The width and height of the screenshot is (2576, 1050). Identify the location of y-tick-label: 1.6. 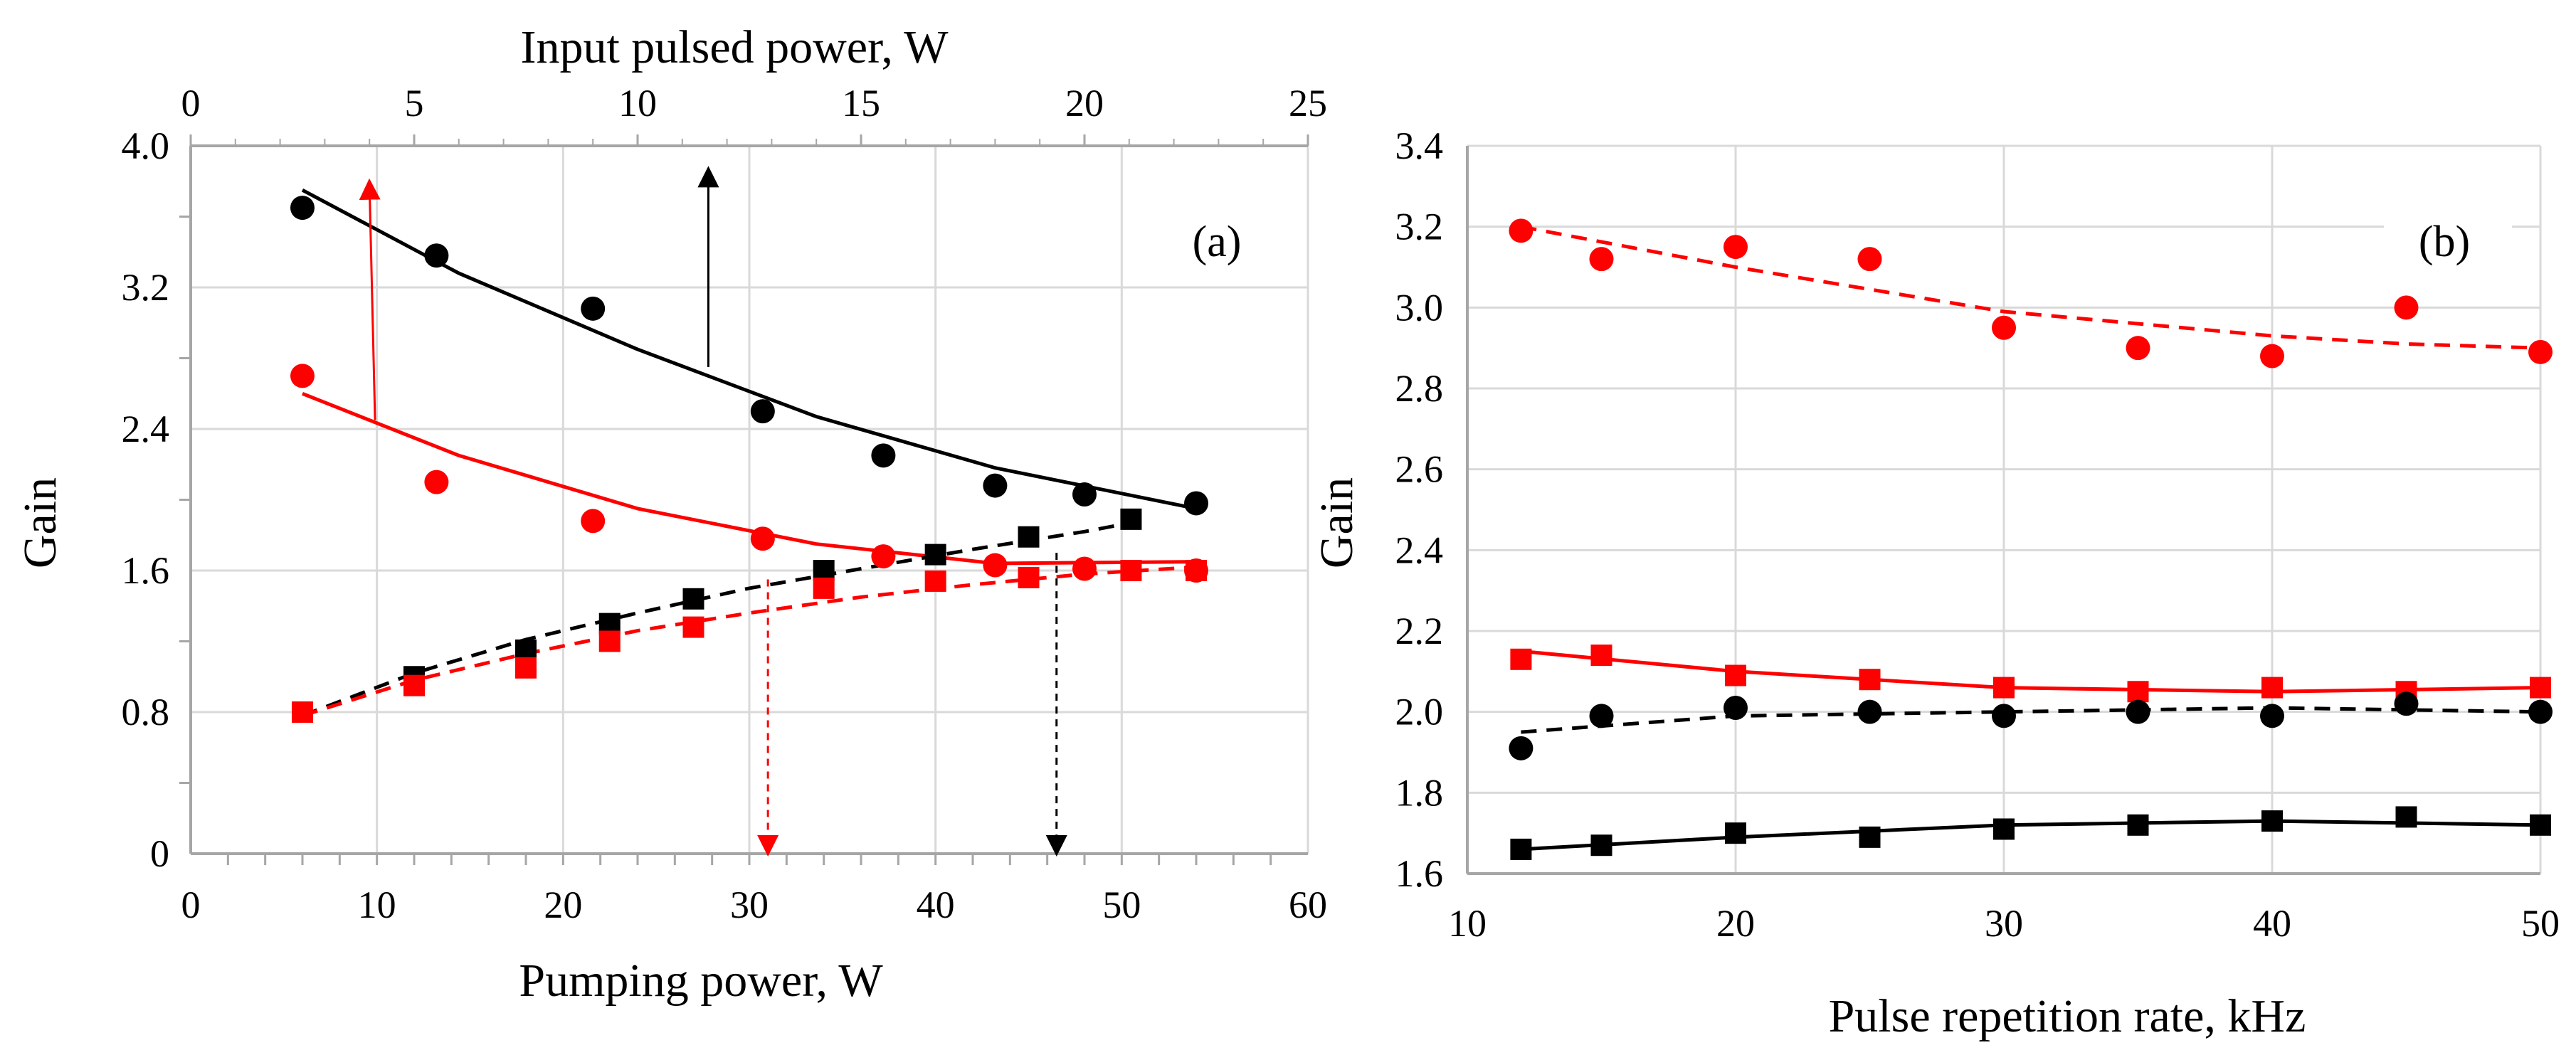
(1419, 874).